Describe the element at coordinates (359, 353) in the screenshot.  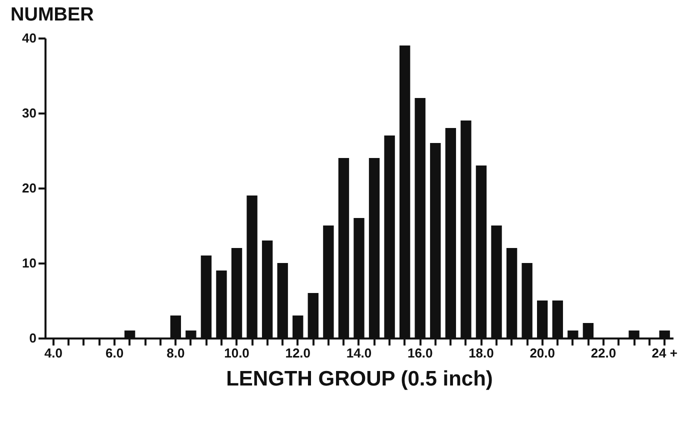
I see `x-tick-label: 14.0` at that location.